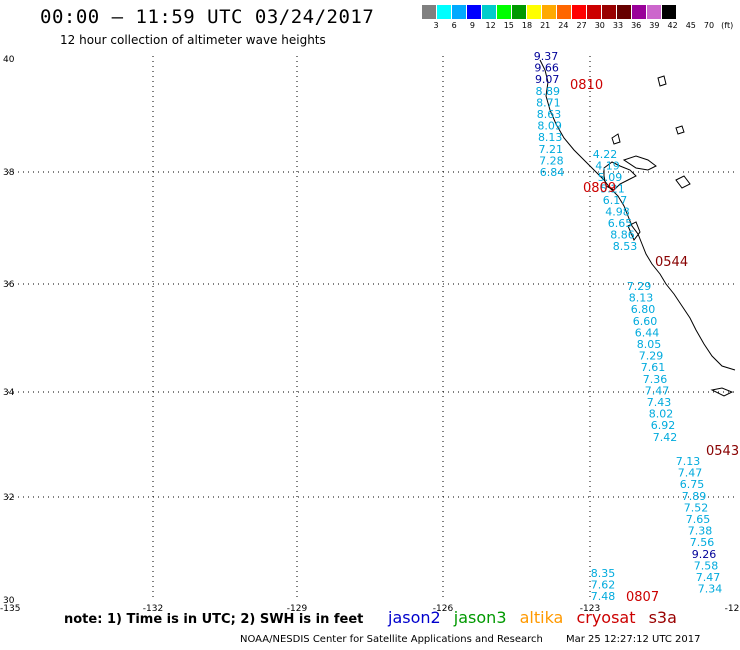 Image resolution: width=740 pixels, height=650 pixels. What do you see at coordinates (10, 609) in the screenshot?
I see `longitude-label: -135` at bounding box center [10, 609].